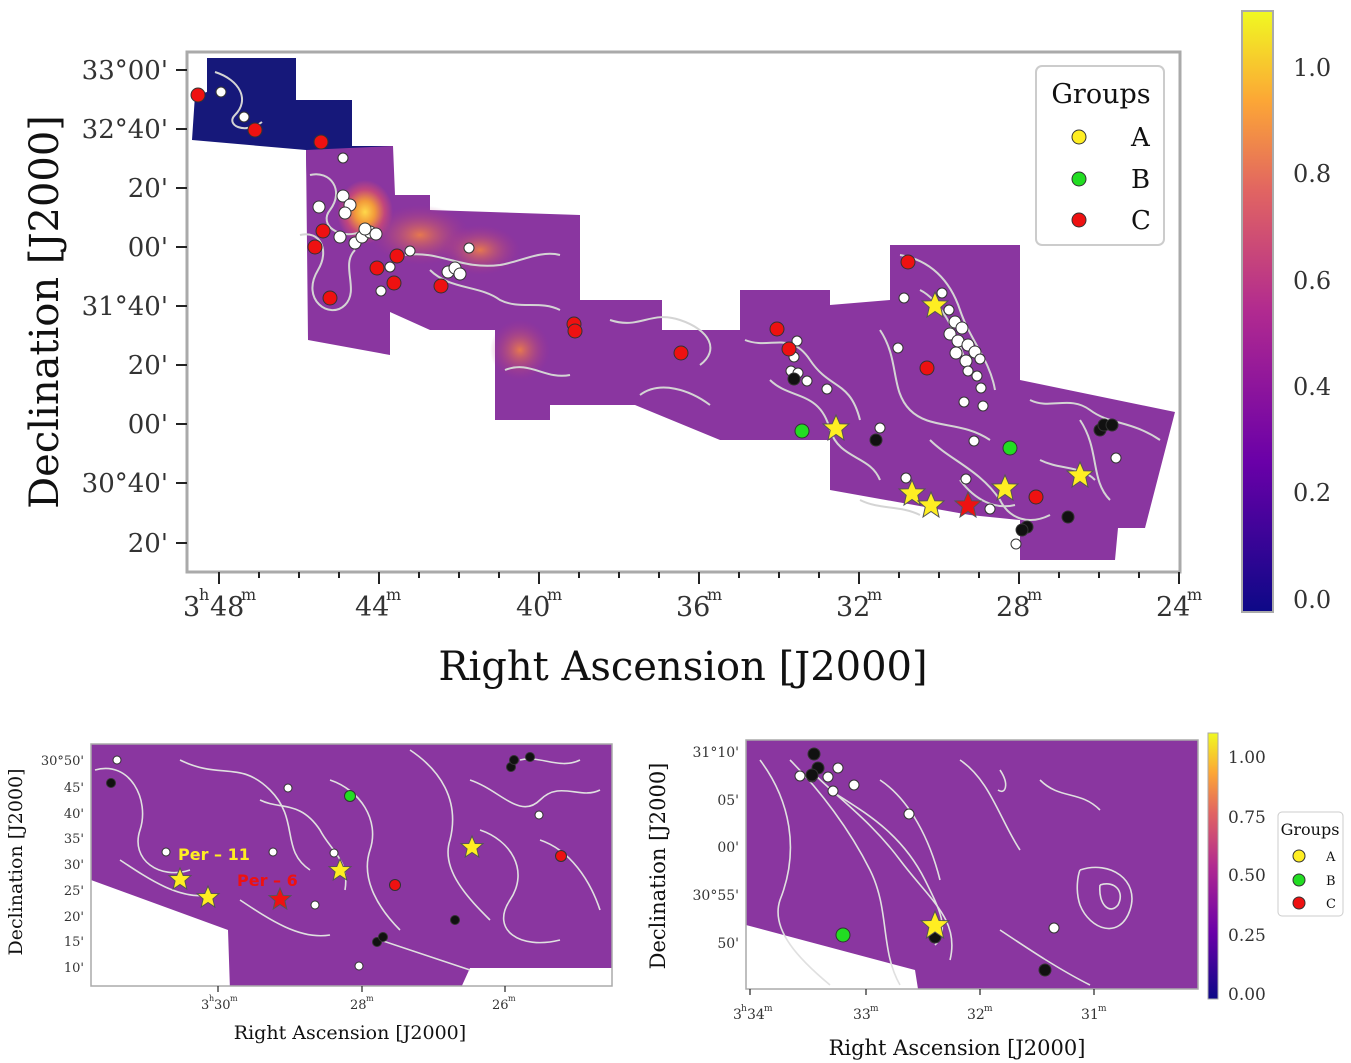 The image size is (1351, 1063). What do you see at coordinates (1236, 868) in the screenshot?
I see `small-colorbar: 0.00 0.25 0.50 0.75 1.00` at bounding box center [1236, 868].